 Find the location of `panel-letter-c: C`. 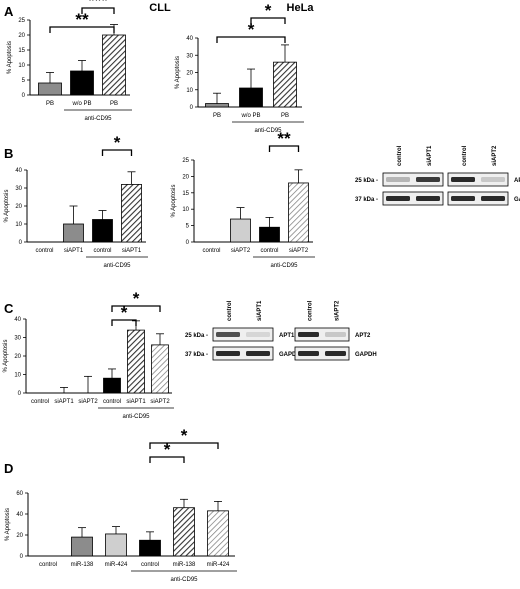

panel-letter-c: C is located at coordinates (9, 308).